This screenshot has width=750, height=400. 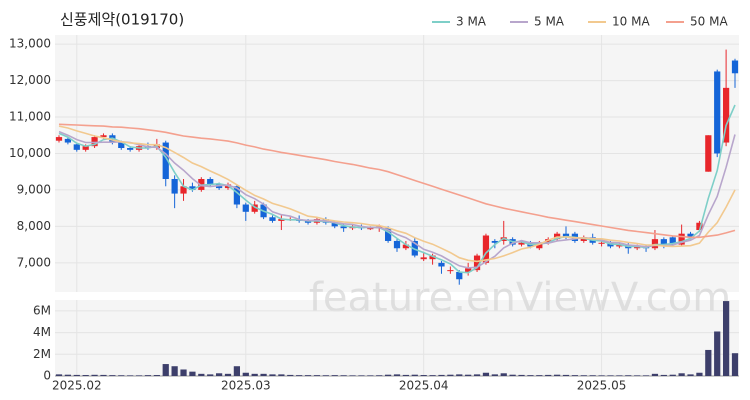 What do you see at coordinates (30, 153) in the screenshot?
I see `y-tick-label: 10,000` at bounding box center [30, 153].